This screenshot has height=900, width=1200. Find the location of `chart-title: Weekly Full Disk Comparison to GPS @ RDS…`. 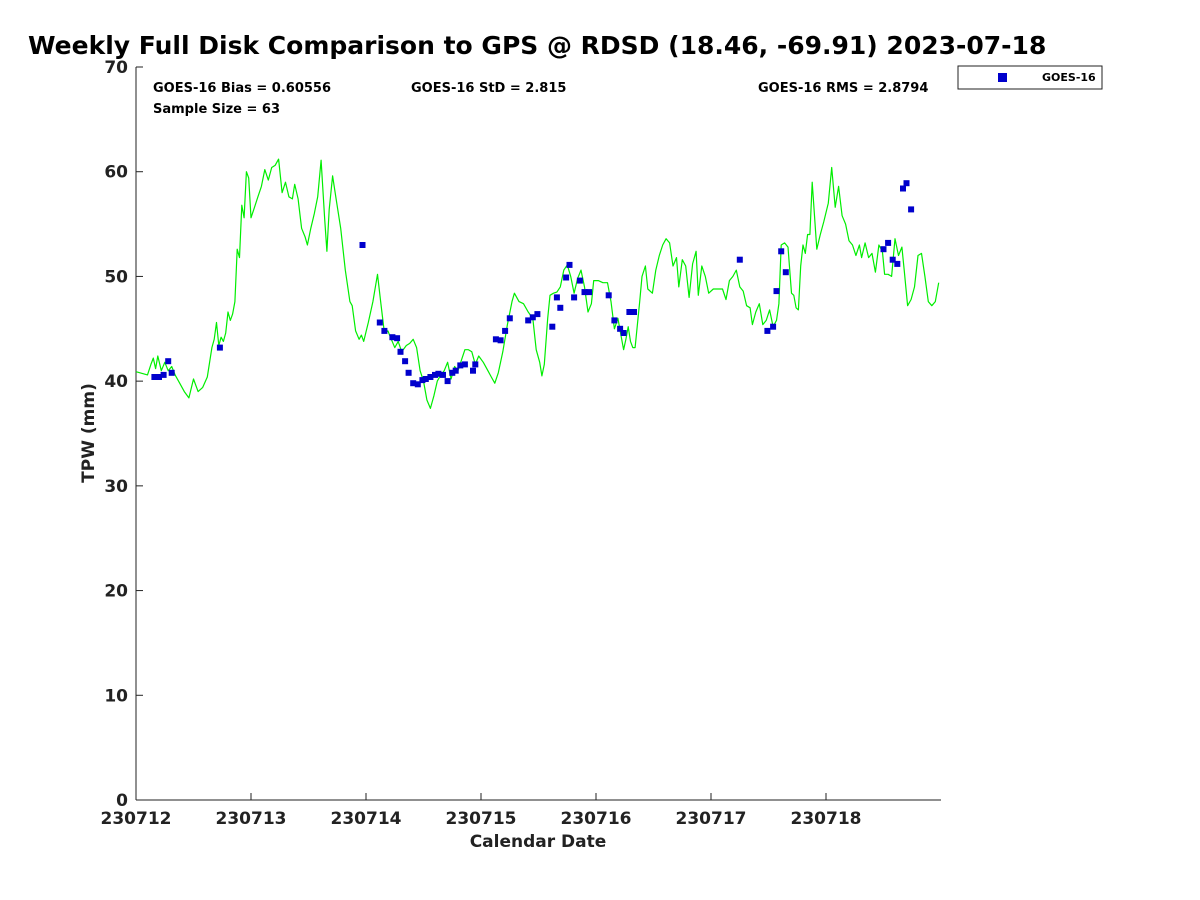

chart-title: Weekly Full Disk Comparison to GPS @ RDS… is located at coordinates (537, 45).